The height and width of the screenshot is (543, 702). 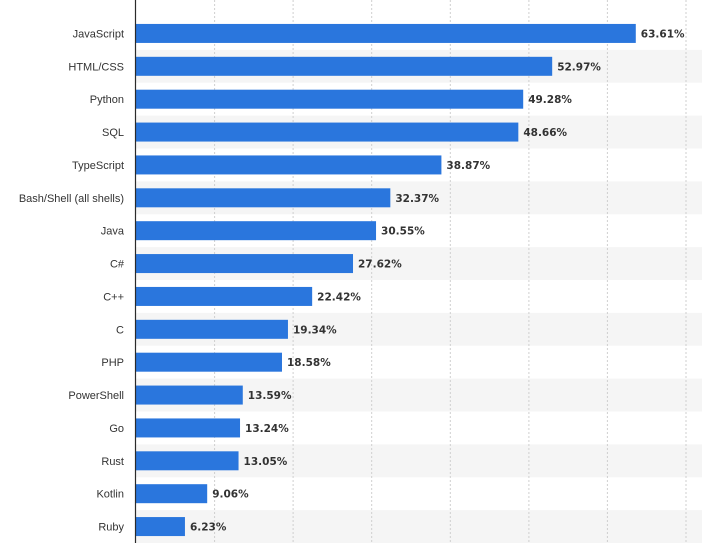 What do you see at coordinates (98, 166) in the screenshot?
I see `category-label: TypeScript` at bounding box center [98, 166].